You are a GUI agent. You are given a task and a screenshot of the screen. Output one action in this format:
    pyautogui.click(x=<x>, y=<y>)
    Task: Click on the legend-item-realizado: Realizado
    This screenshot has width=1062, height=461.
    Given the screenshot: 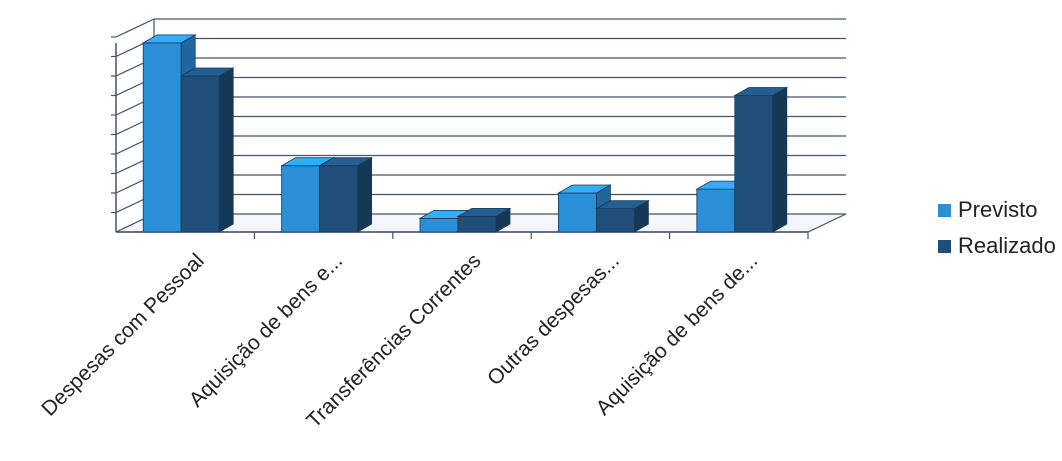 What is the action you would take?
    pyautogui.click(x=997, y=246)
    